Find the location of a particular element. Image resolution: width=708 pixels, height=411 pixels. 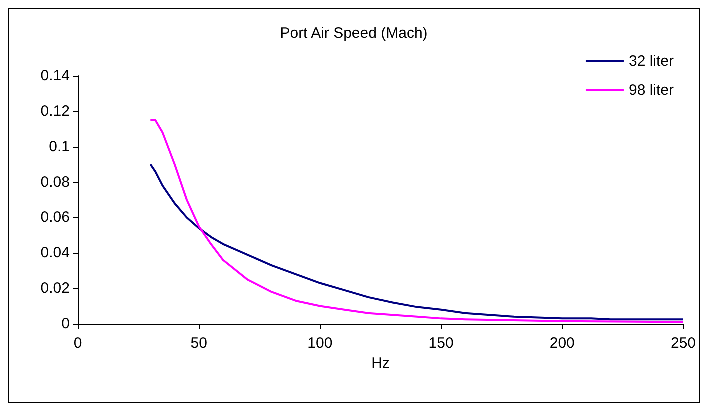

y-tick-label: 0.14 is located at coordinates (55, 76).